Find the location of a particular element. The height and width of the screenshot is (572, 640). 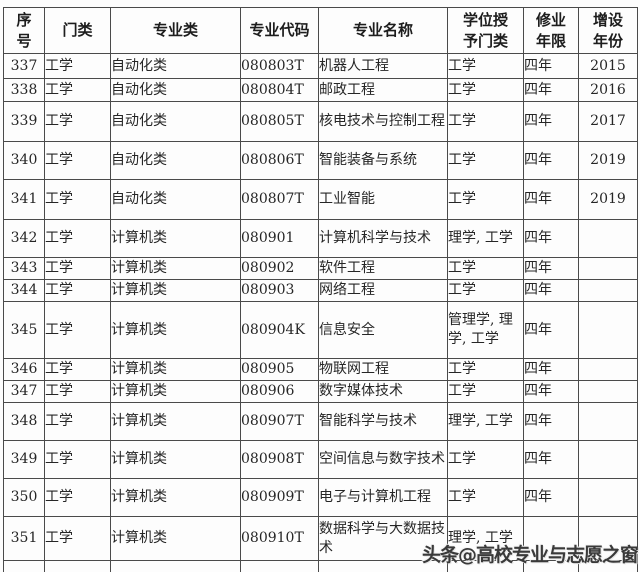

table-row: 338 工学 自动化类 080804T 邮政工程 工学 四年 2016 is located at coordinates (320, 90).